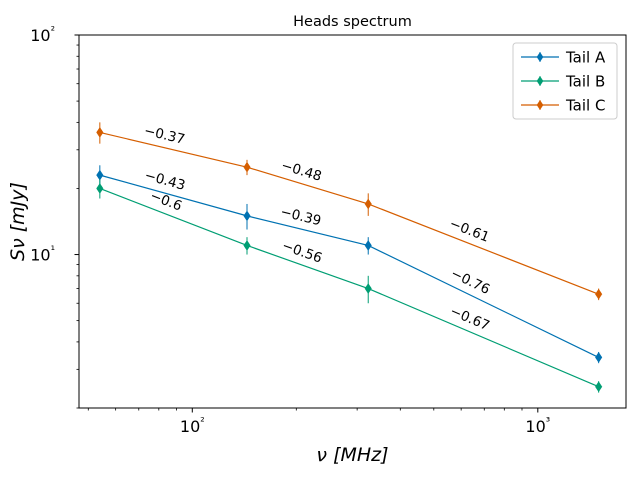 This screenshot has height=480, width=640. I want to click on legend-label: Tail B, so click(585, 82).